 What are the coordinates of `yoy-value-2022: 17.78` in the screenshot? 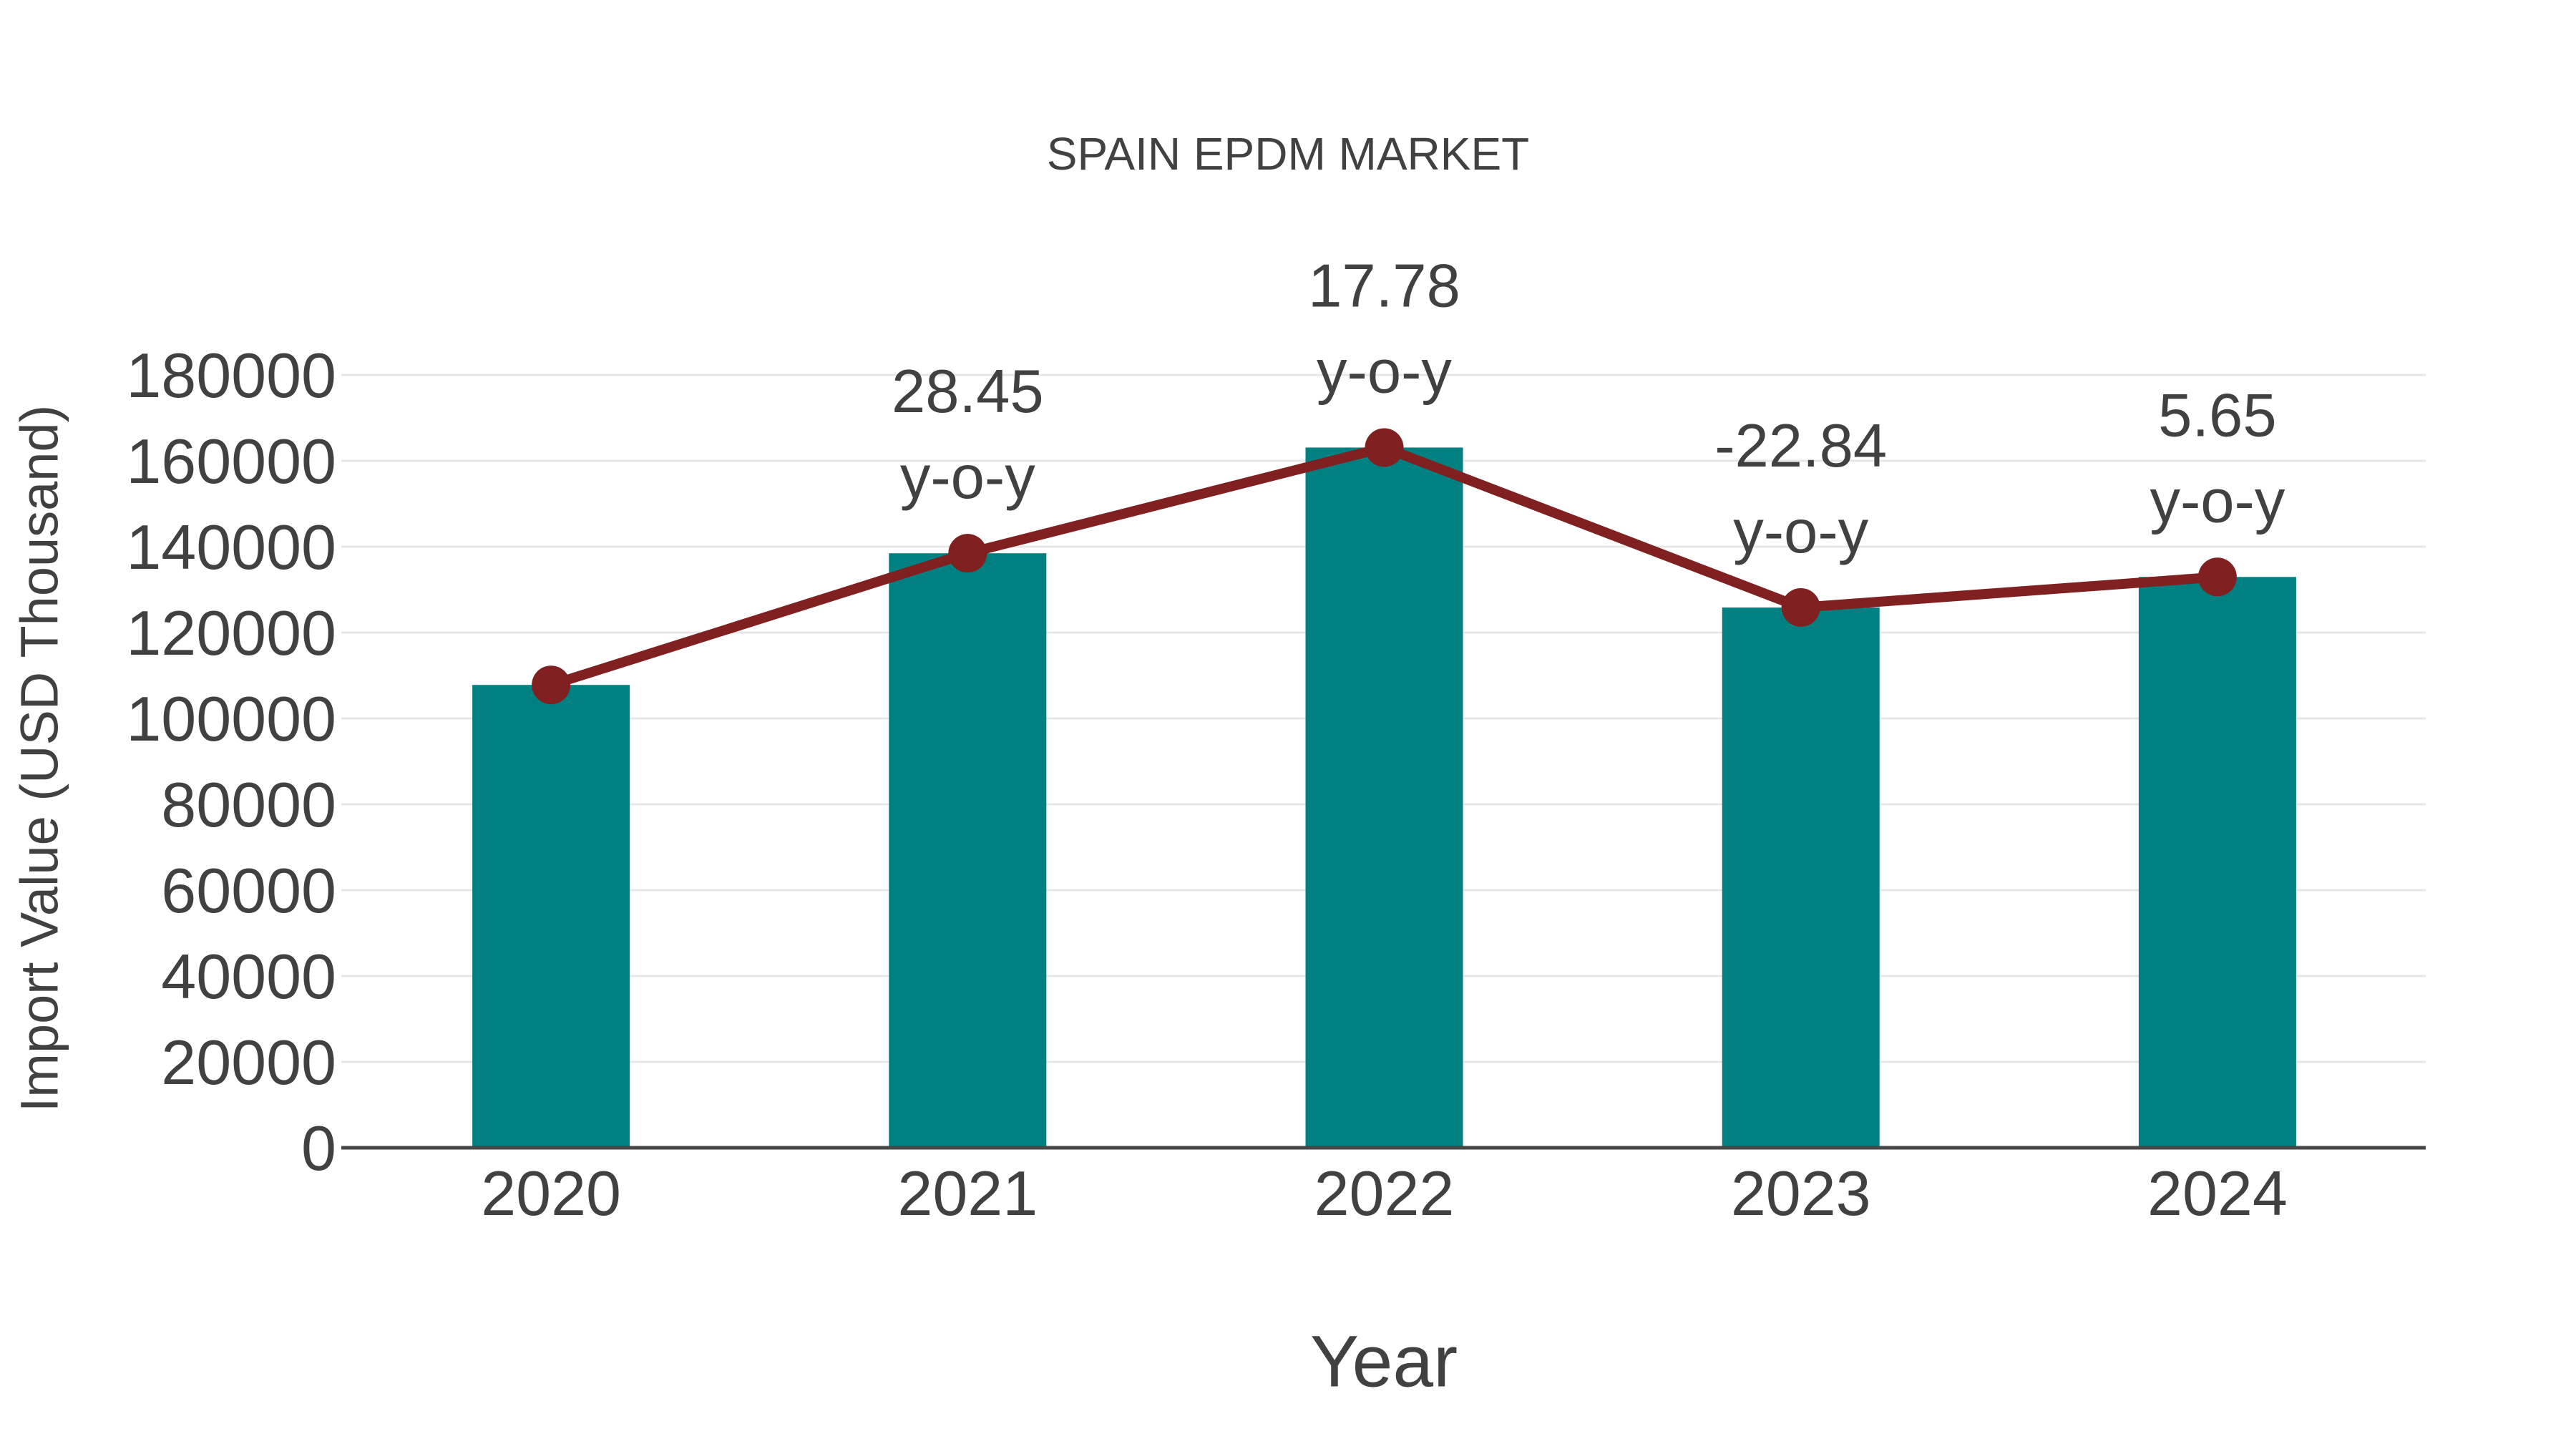 It's located at (1384, 286).